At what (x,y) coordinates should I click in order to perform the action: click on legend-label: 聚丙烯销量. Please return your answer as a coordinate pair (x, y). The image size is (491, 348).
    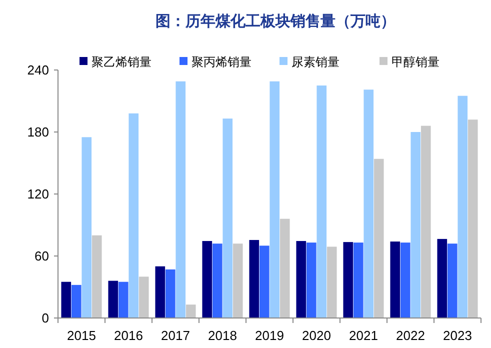
    Looking at the image, I should click on (222, 62).